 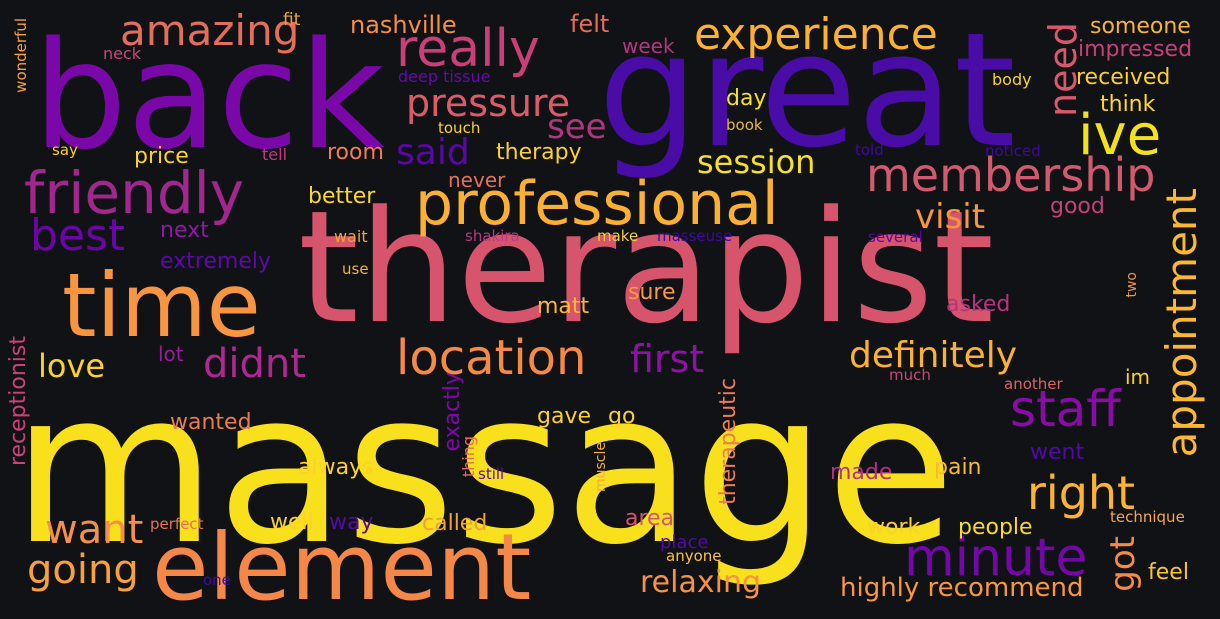 What do you see at coordinates (161, 305) in the screenshot?
I see `word-time: time` at bounding box center [161, 305].